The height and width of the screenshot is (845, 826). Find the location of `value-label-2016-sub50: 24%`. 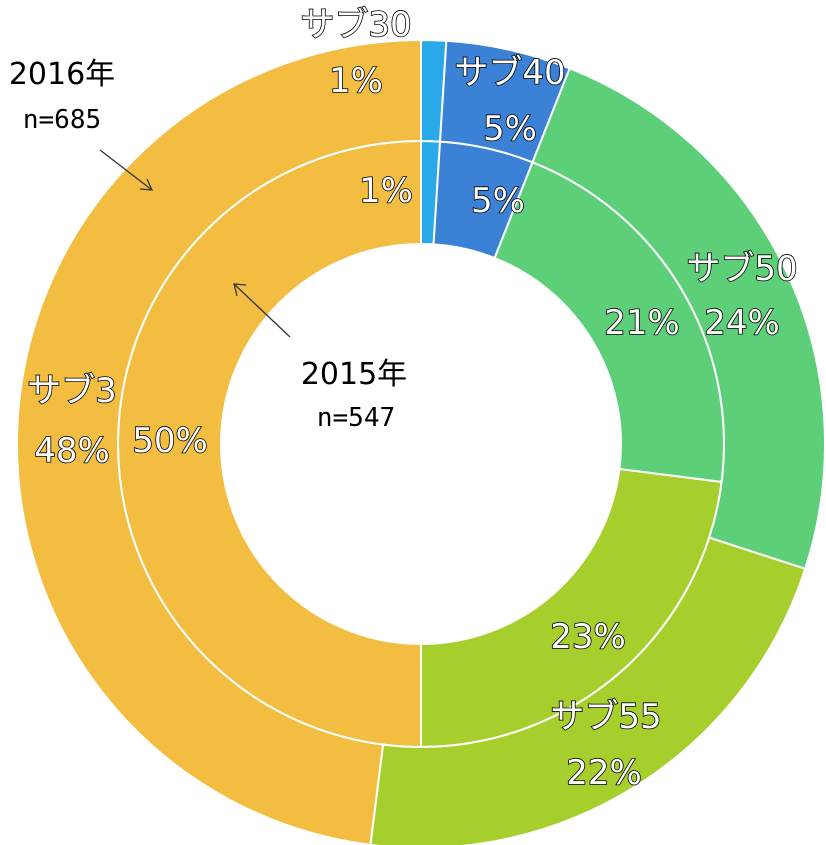

value-label-2016-sub50: 24% is located at coordinates (742, 323).